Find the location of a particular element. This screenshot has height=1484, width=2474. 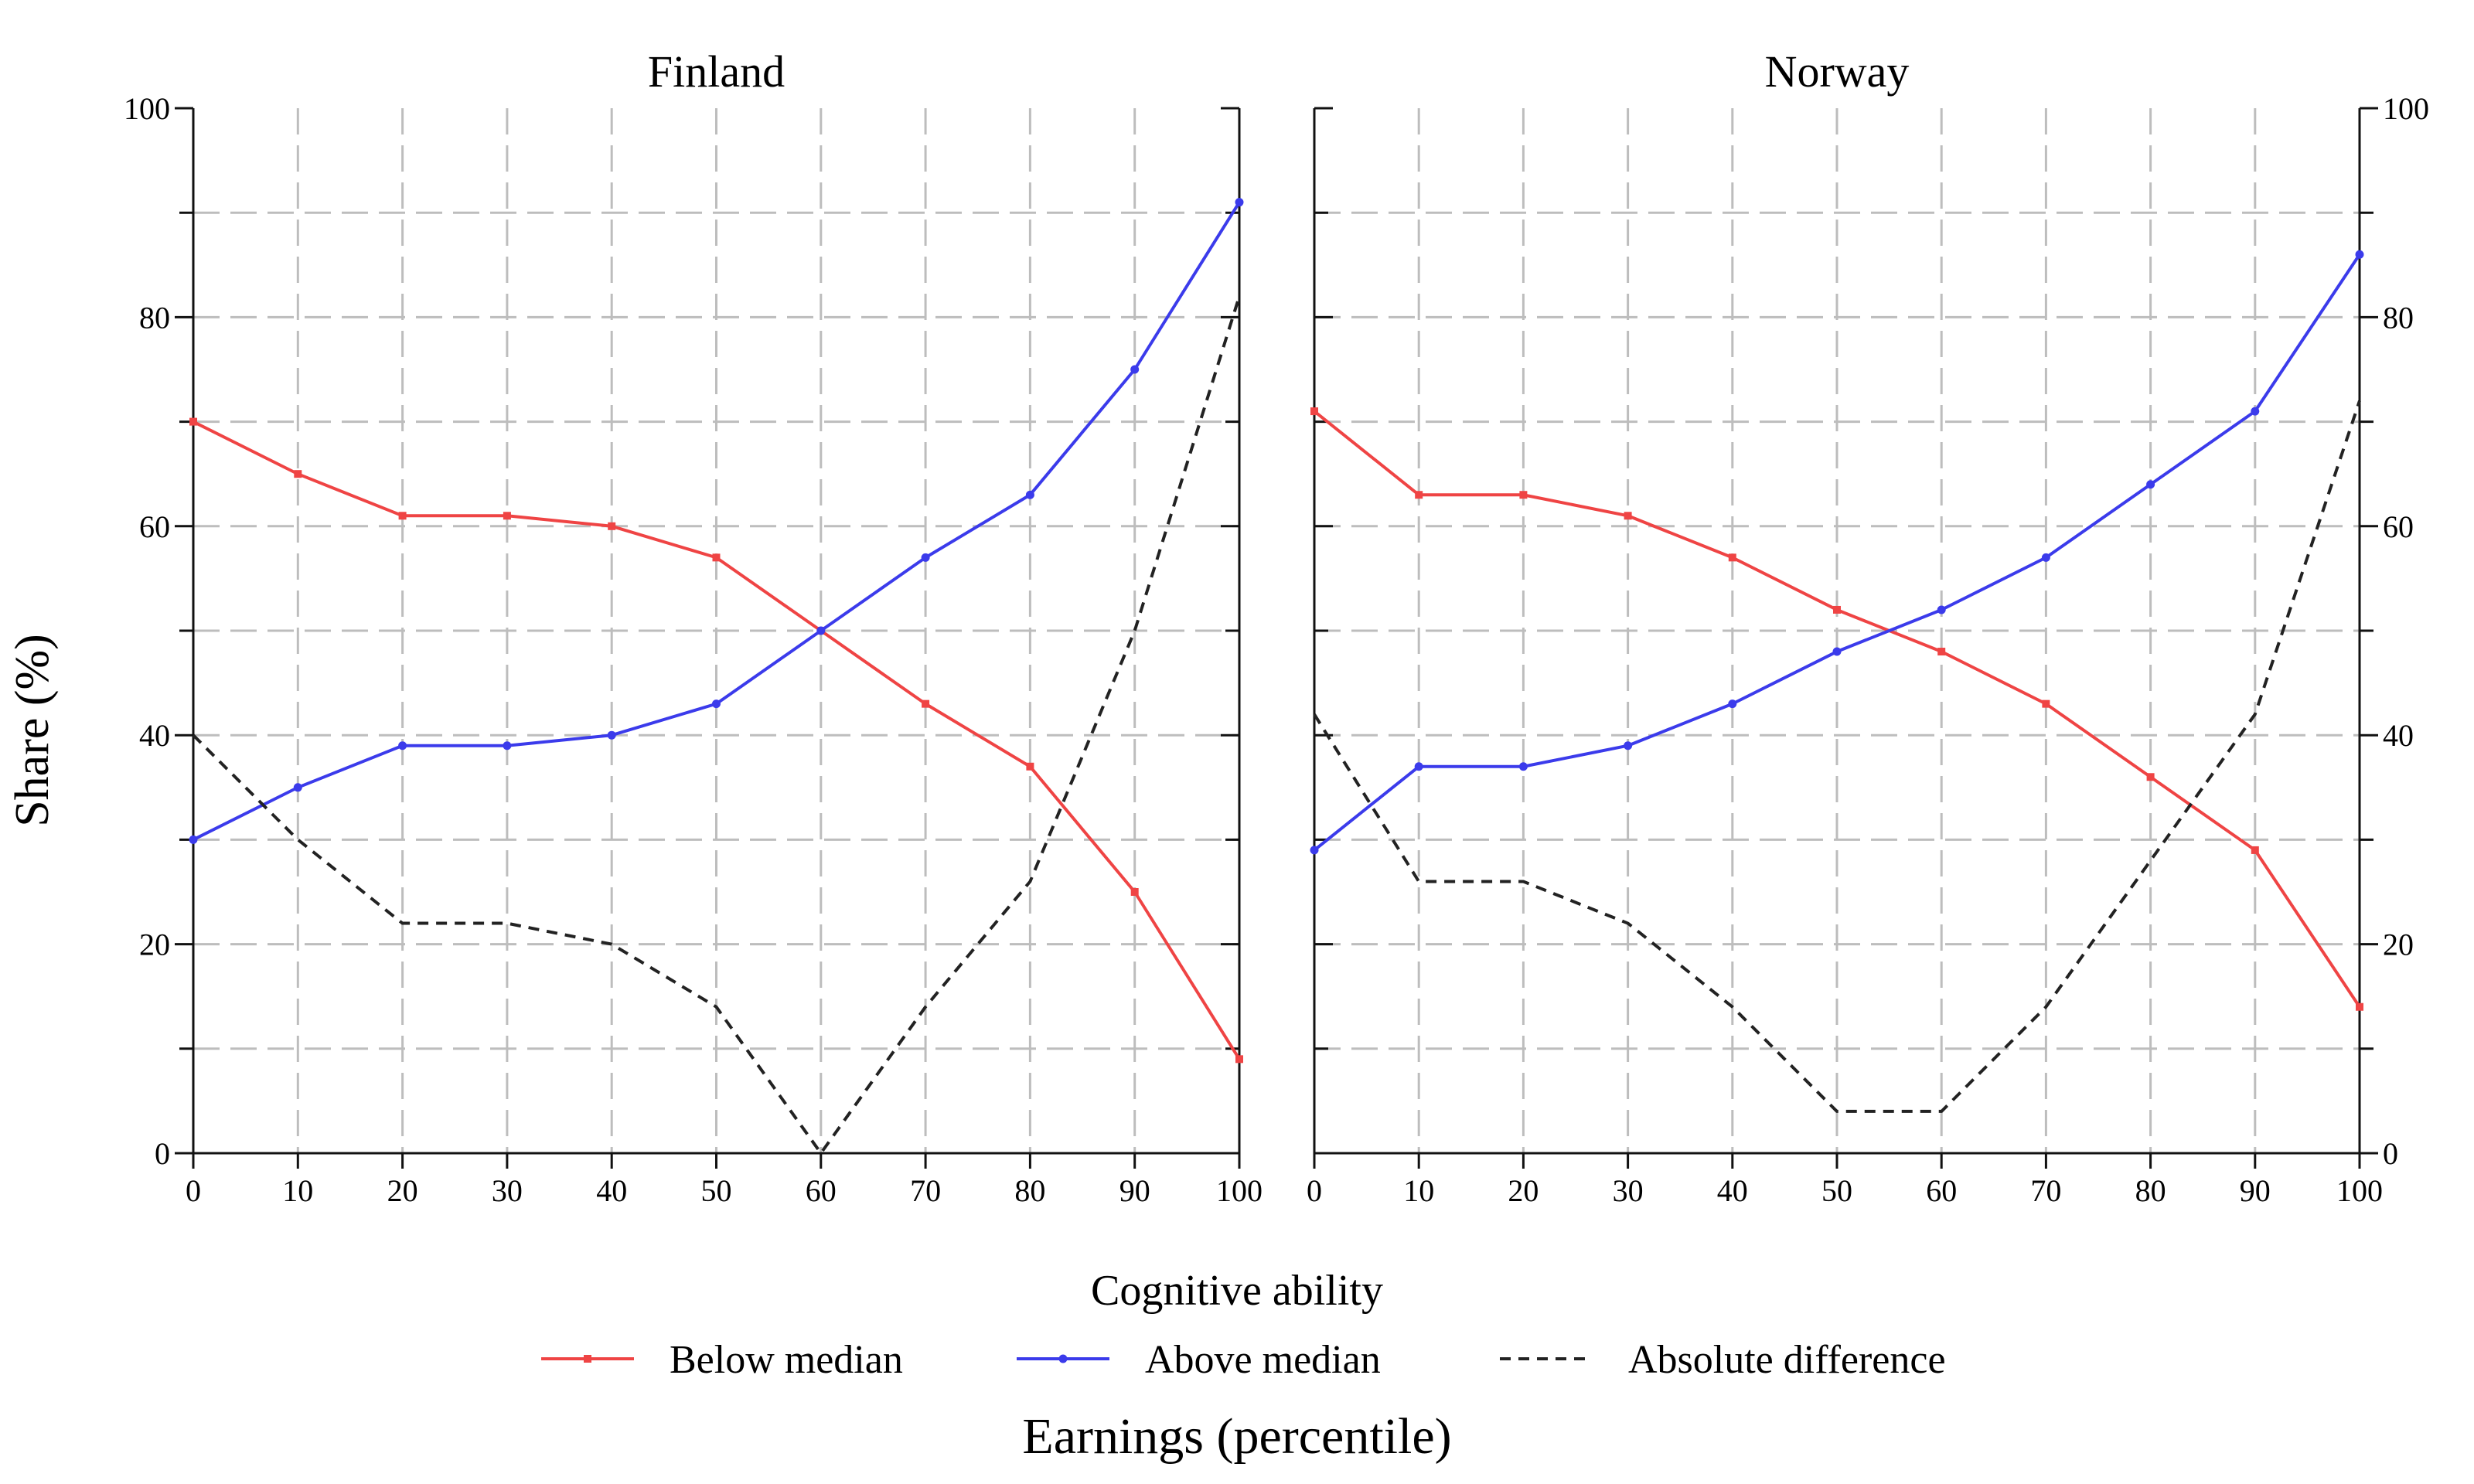

legend-label-diff: Absolute difference is located at coordinates (1787, 1360).